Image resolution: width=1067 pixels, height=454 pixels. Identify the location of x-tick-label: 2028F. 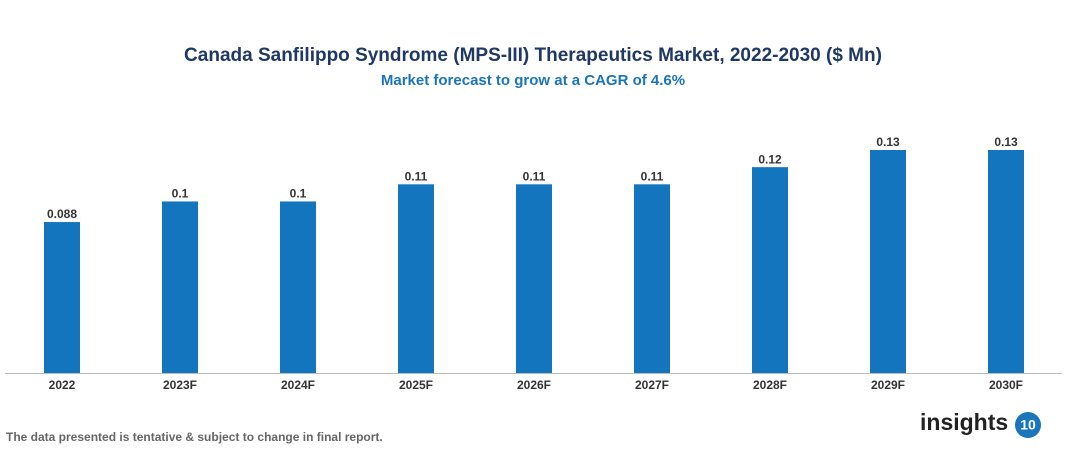
(770, 385).